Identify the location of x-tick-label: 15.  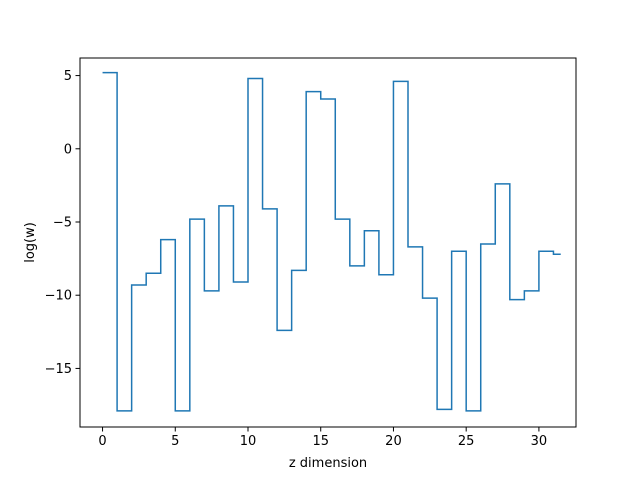
(320, 441).